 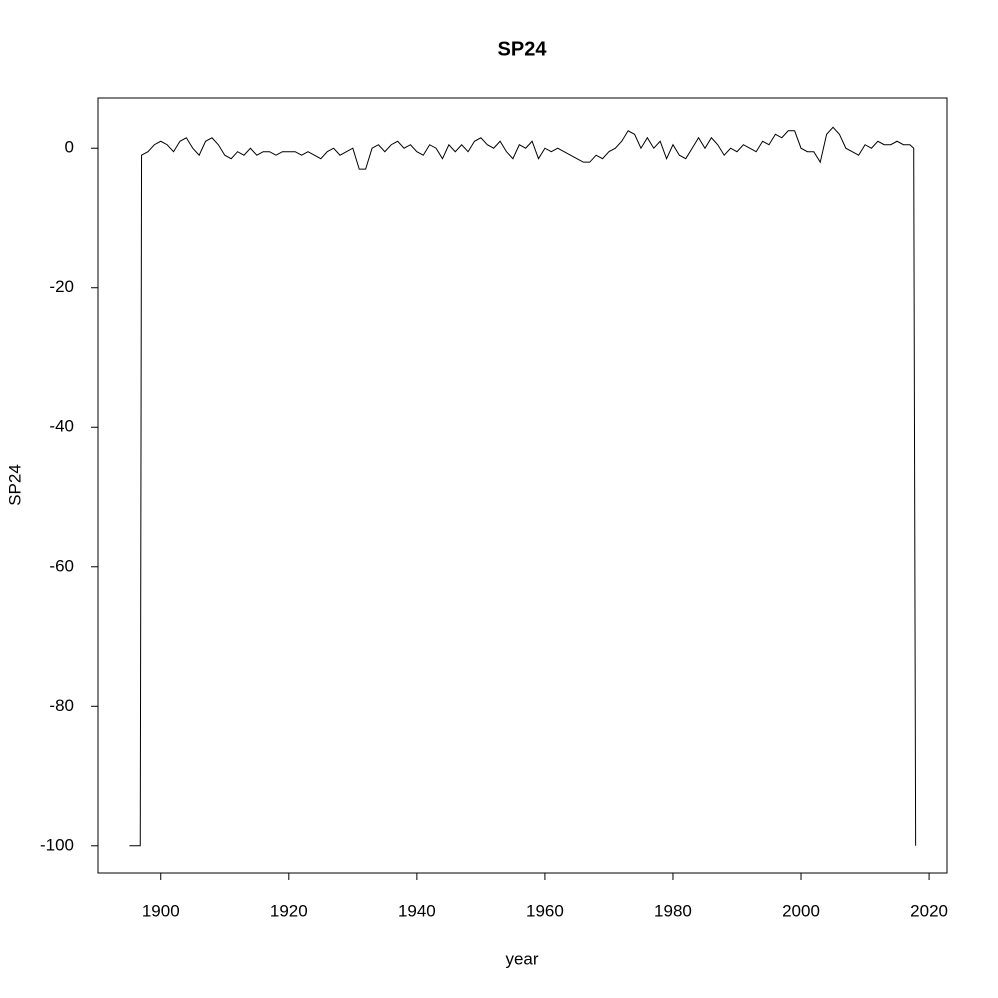 I want to click on y-tick-label: 0, so click(x=69, y=147).